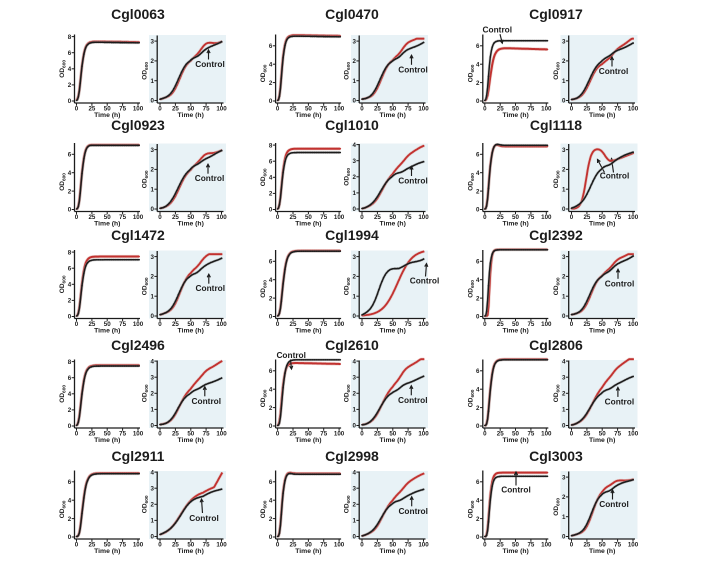  Describe the element at coordinates (352, 14) in the screenshot. I see `svg-text: Cgl0470` at that location.